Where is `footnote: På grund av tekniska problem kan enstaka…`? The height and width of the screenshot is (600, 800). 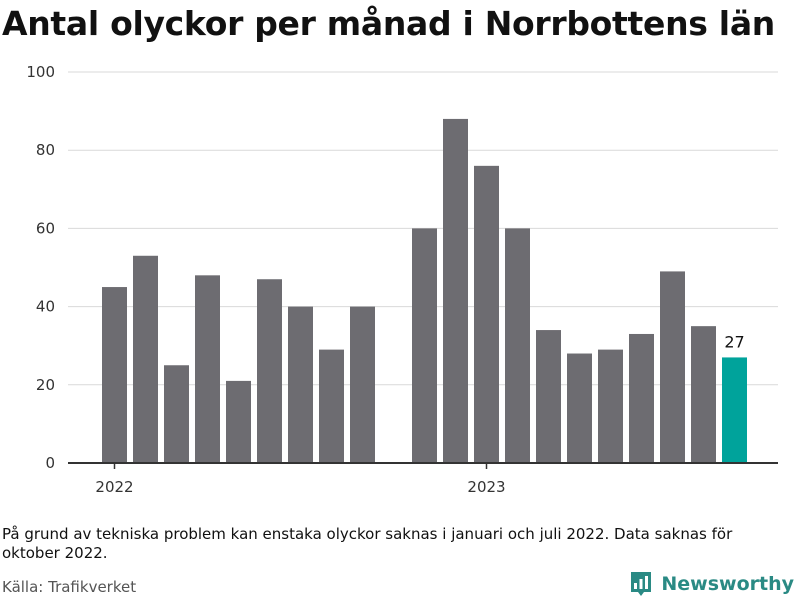 footnote: På grund av tekniska problem kan enstaka… is located at coordinates (367, 543).